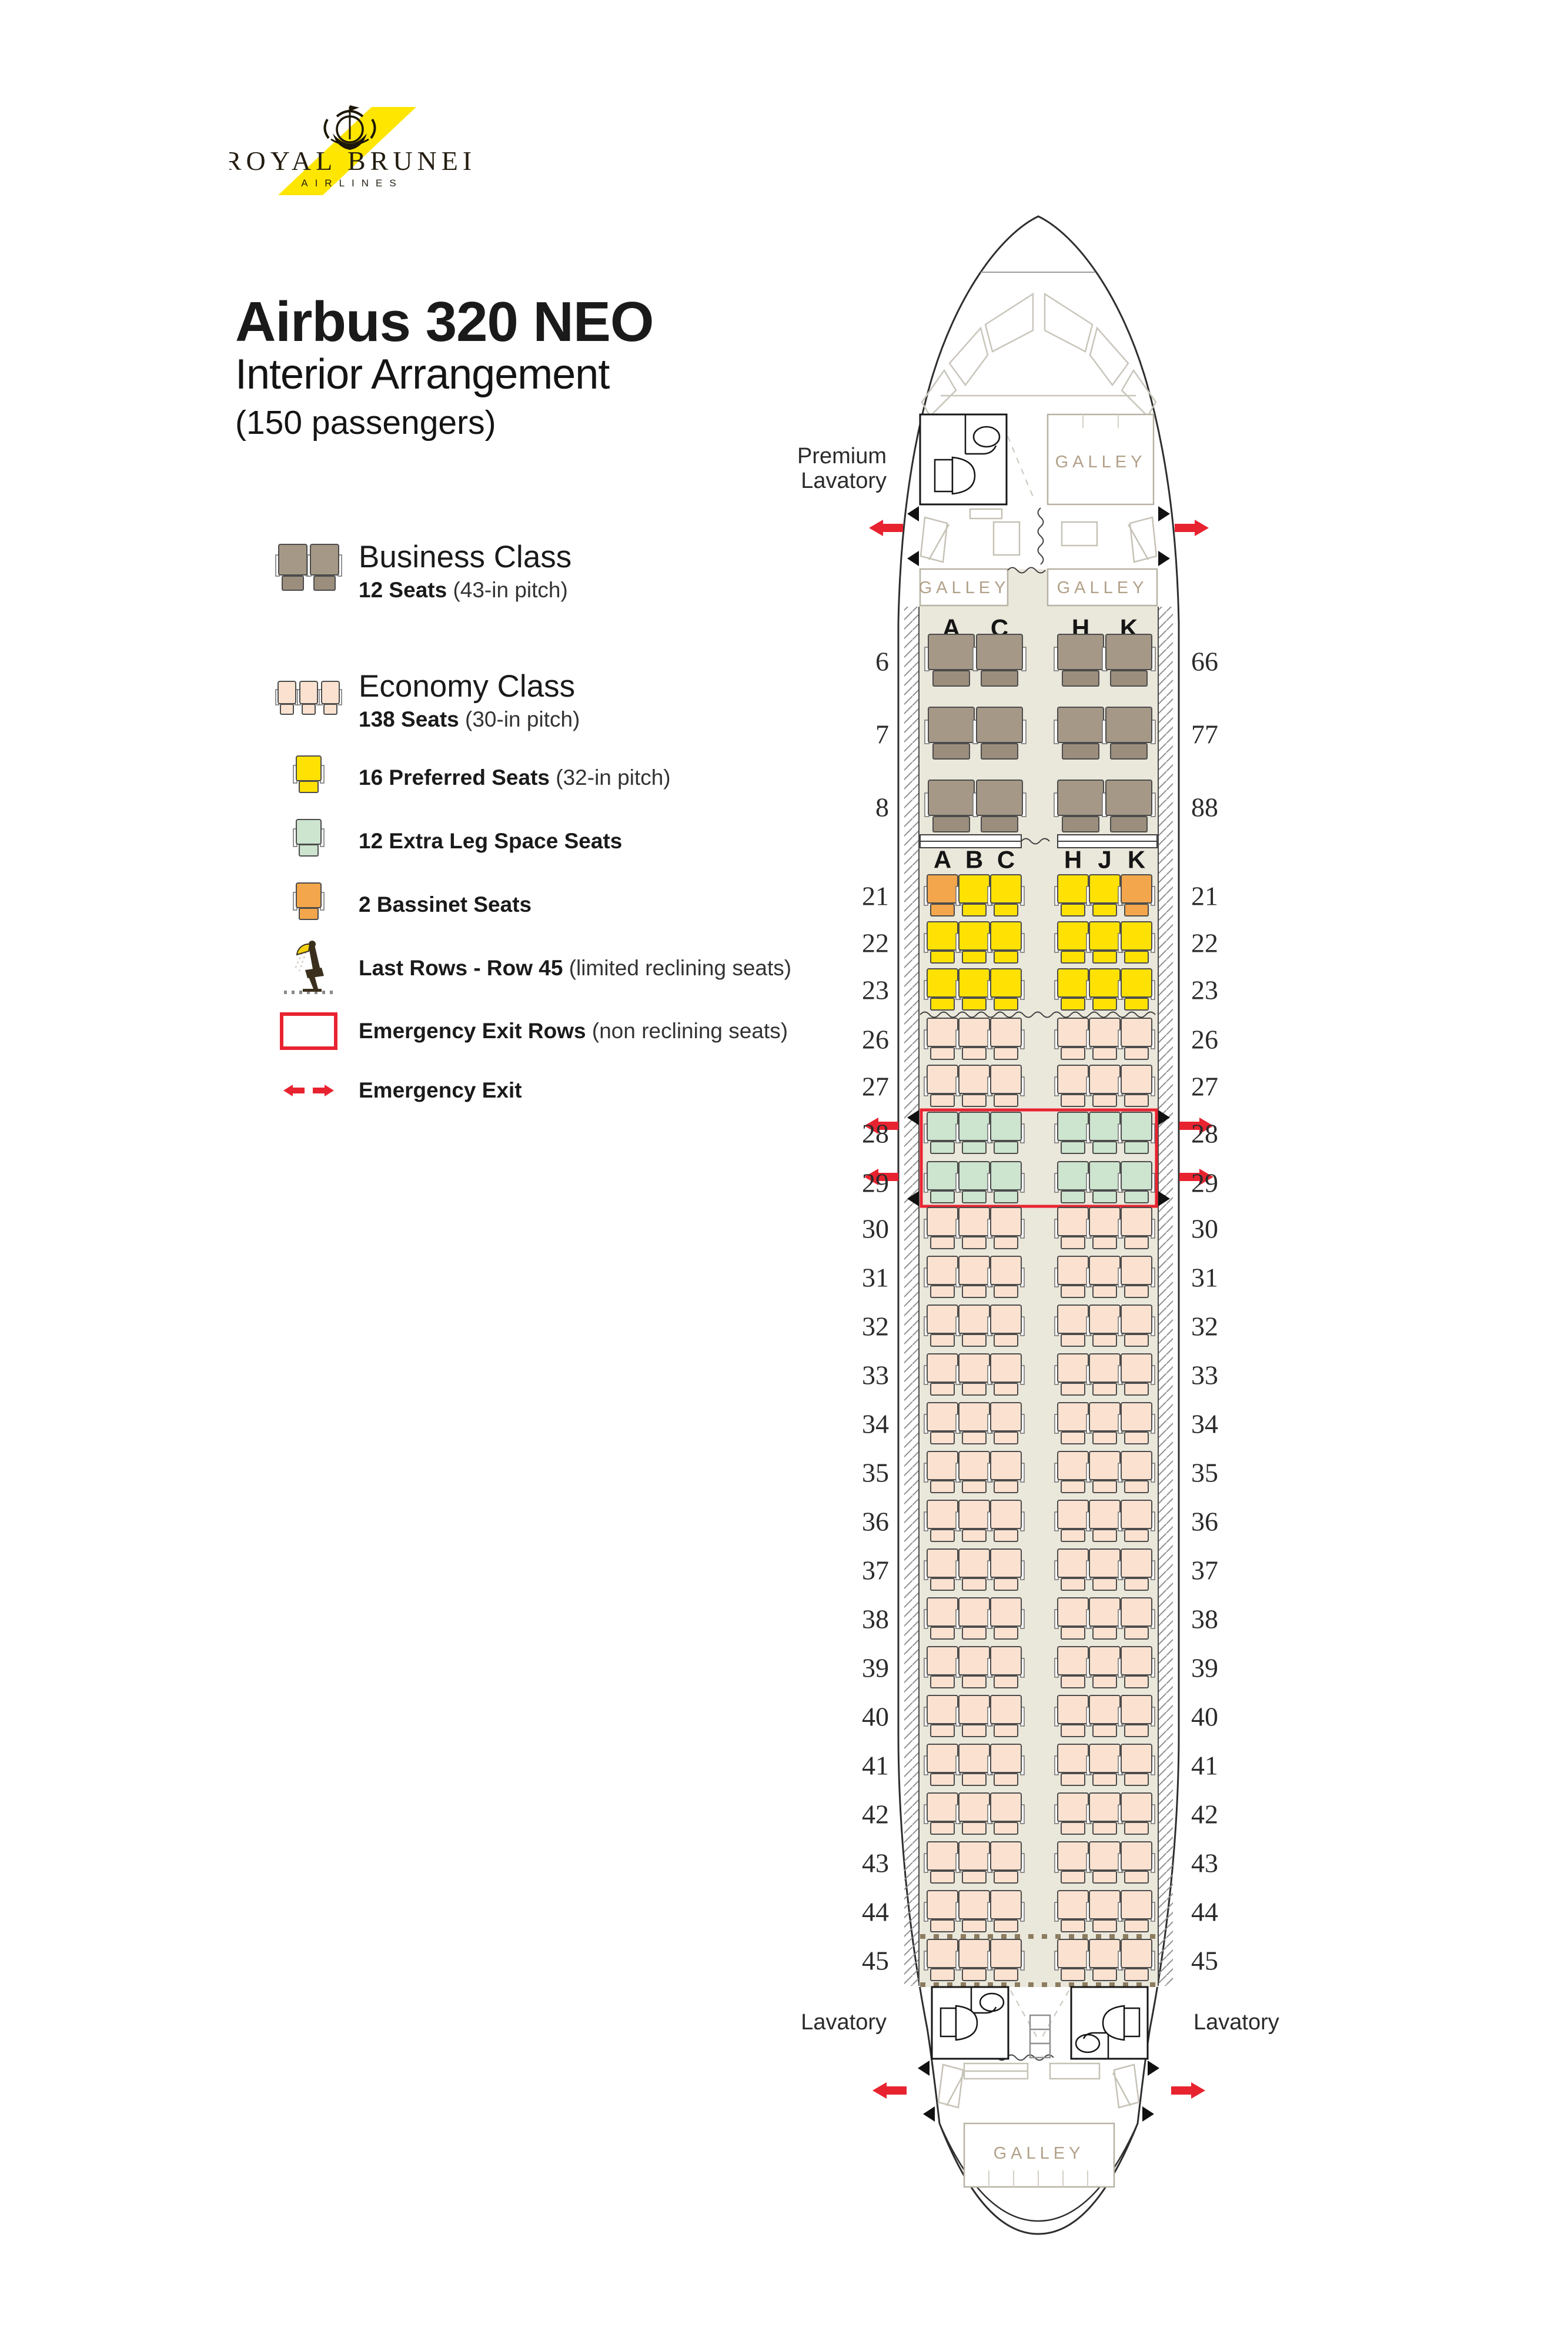 This screenshot has height=2328, width=1568. What do you see at coordinates (1105, 1086) in the screenshot?
I see `seat-27J` at bounding box center [1105, 1086].